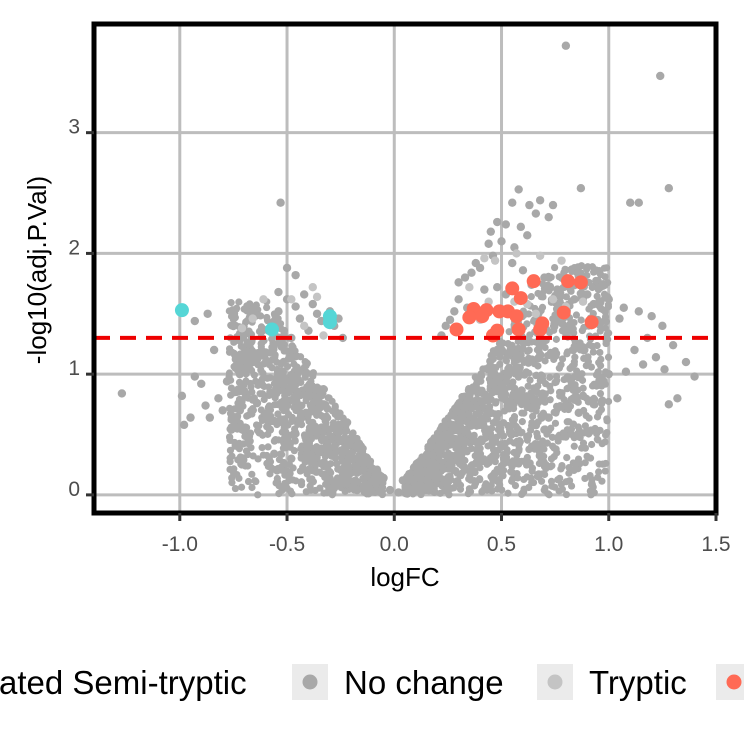 The height and width of the screenshot is (744, 744). Describe the element at coordinates (715, 544) in the screenshot. I see `x-tick-label: 1.5` at that location.